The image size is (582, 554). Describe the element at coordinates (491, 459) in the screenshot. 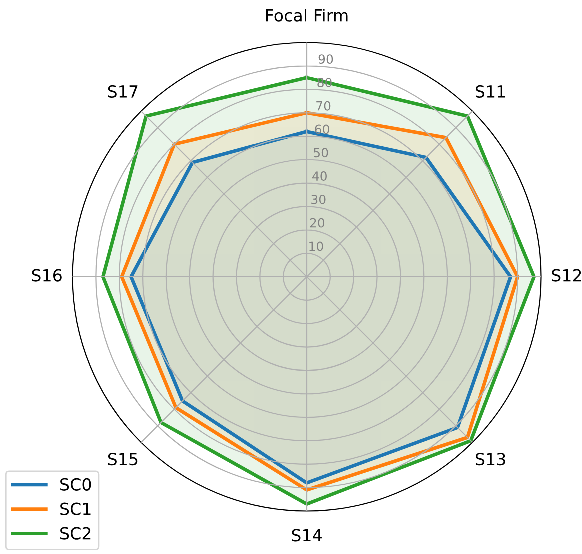

I see `spoke-label: S13` at that location.